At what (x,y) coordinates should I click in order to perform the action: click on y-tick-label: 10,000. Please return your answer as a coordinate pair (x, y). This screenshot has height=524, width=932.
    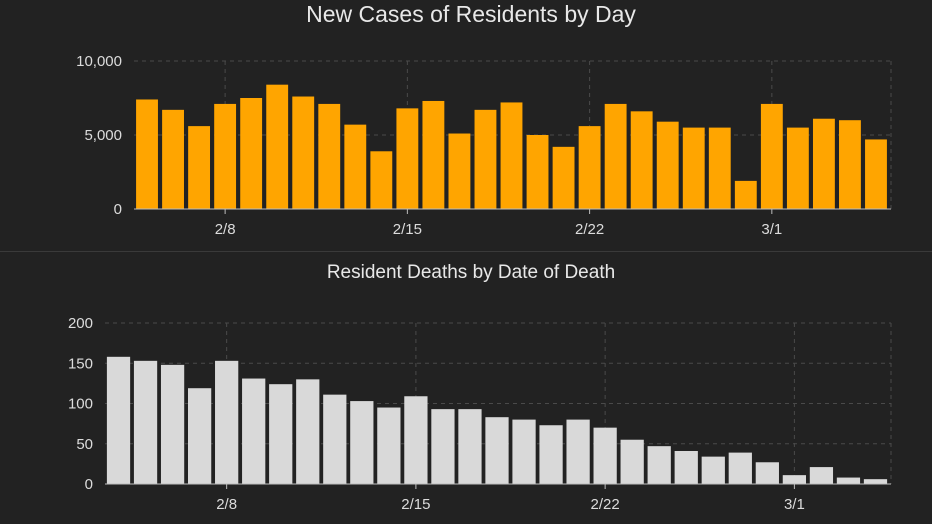
    Looking at the image, I should click on (99, 61).